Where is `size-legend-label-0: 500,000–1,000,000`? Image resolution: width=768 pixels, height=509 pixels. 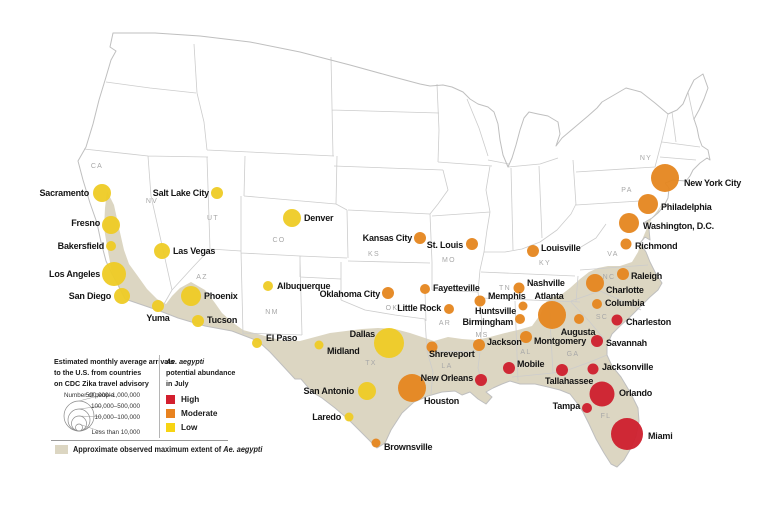
size-legend-label-0: 500,000–1,000,000 is located at coordinates (113, 395).